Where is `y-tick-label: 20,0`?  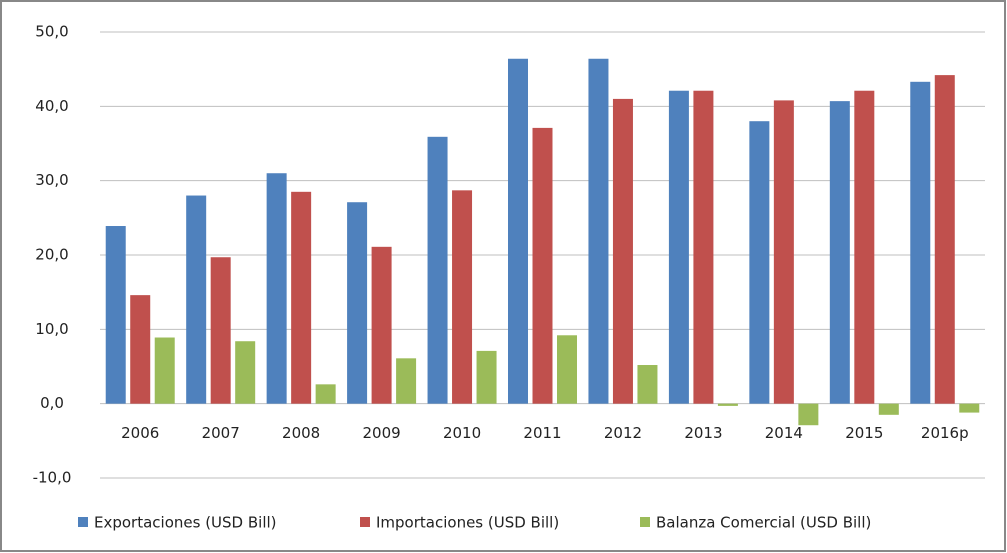
y-tick-label: 20,0 is located at coordinates (51, 255).